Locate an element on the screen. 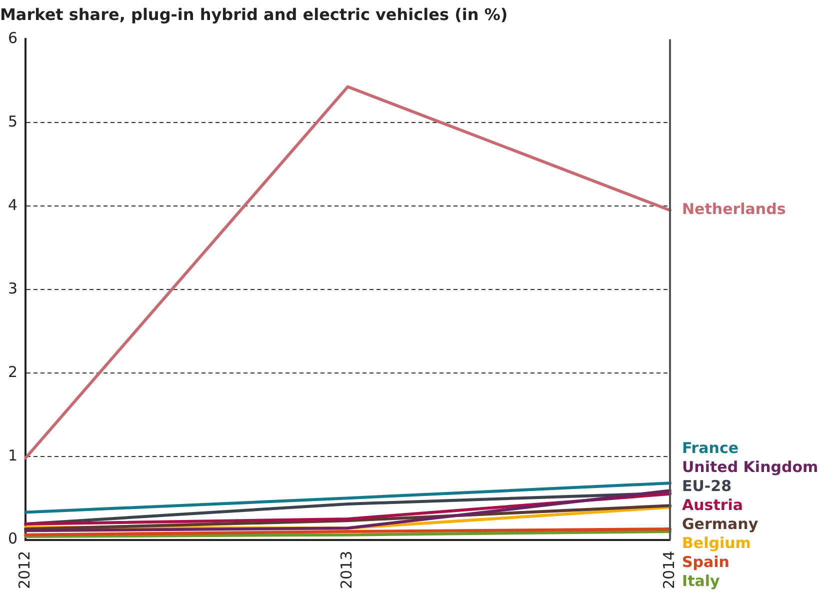  series-label: United Kingdom is located at coordinates (750, 467).